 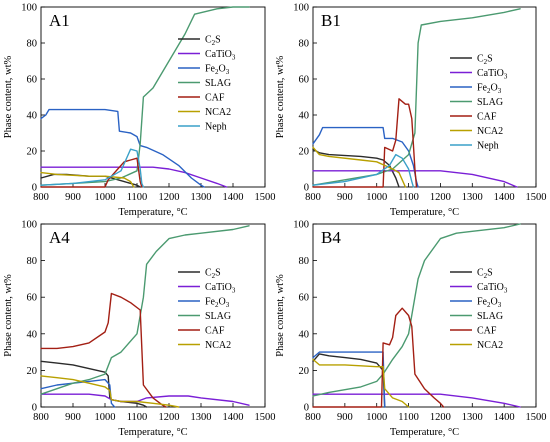 I want to click on series-line-neph, so click(x=92, y=168).